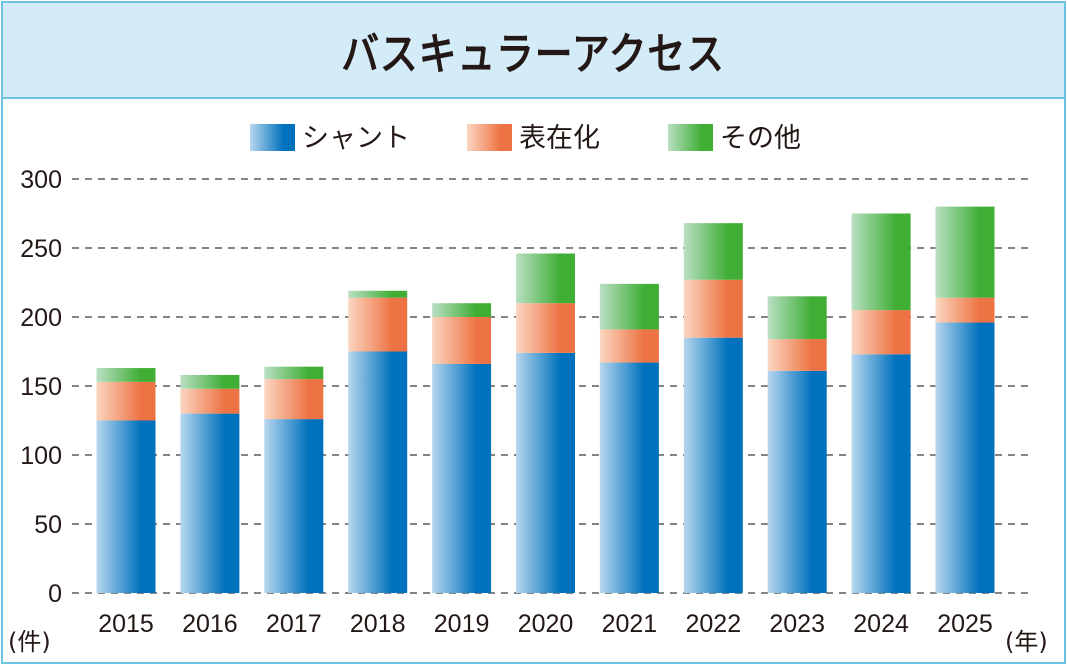 The width and height of the screenshot is (1067, 665). I want to click on legend-label-2: 表在化, so click(559, 138).